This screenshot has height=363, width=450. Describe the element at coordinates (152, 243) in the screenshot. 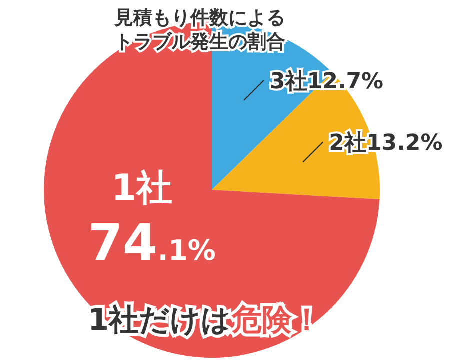

I see `data-label: 74.1%` at that location.